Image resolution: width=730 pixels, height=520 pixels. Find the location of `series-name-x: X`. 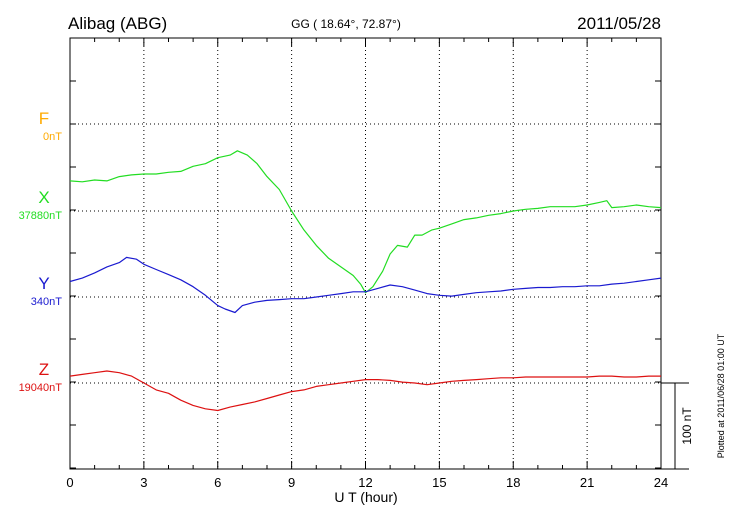

series-name-x: X is located at coordinates (43, 197).